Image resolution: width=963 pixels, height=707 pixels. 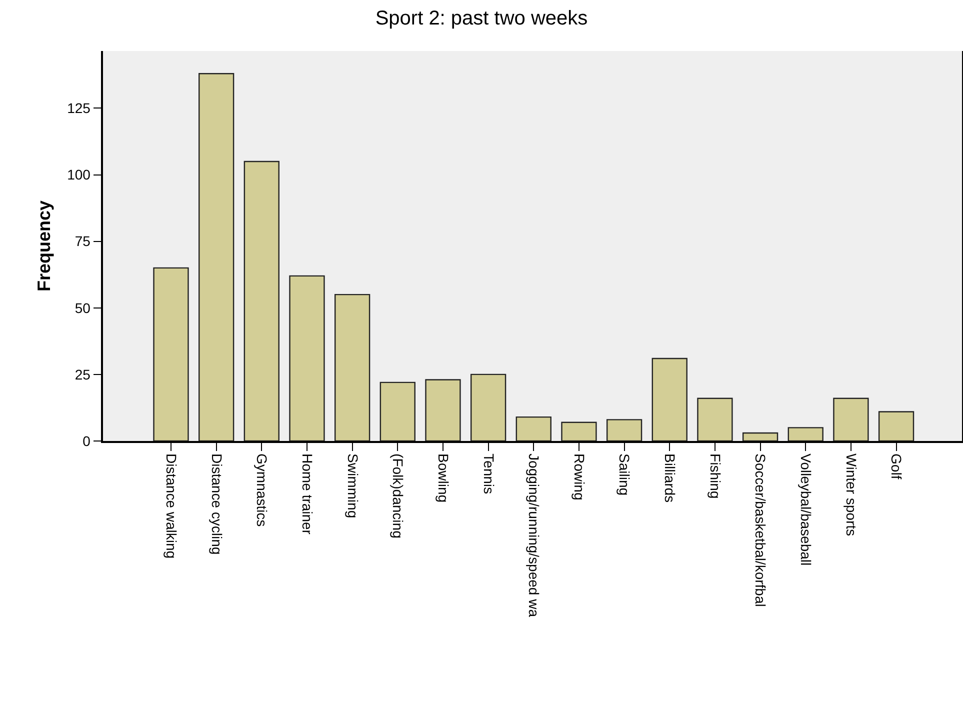 I want to click on x-tick-label: Gymnastics, so click(x=262, y=490).